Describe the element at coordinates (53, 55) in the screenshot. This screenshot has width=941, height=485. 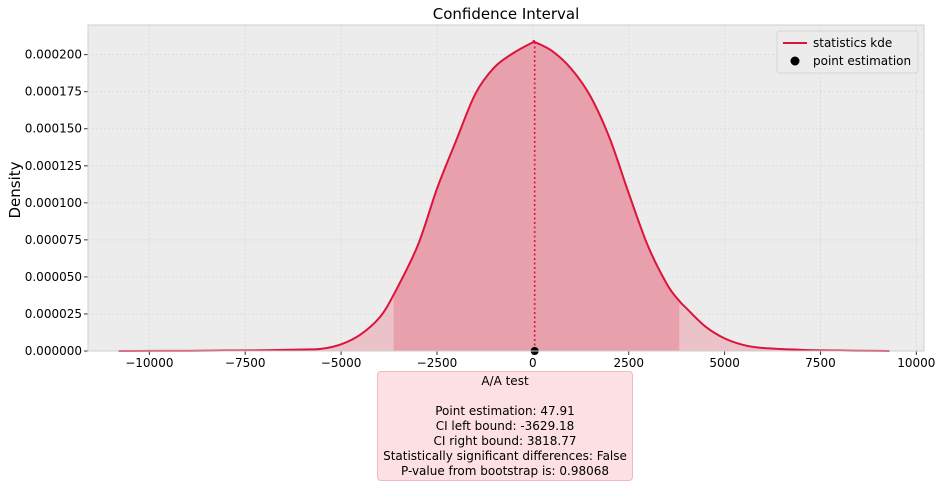
I see `y-tick-label: 0.000200` at that location.